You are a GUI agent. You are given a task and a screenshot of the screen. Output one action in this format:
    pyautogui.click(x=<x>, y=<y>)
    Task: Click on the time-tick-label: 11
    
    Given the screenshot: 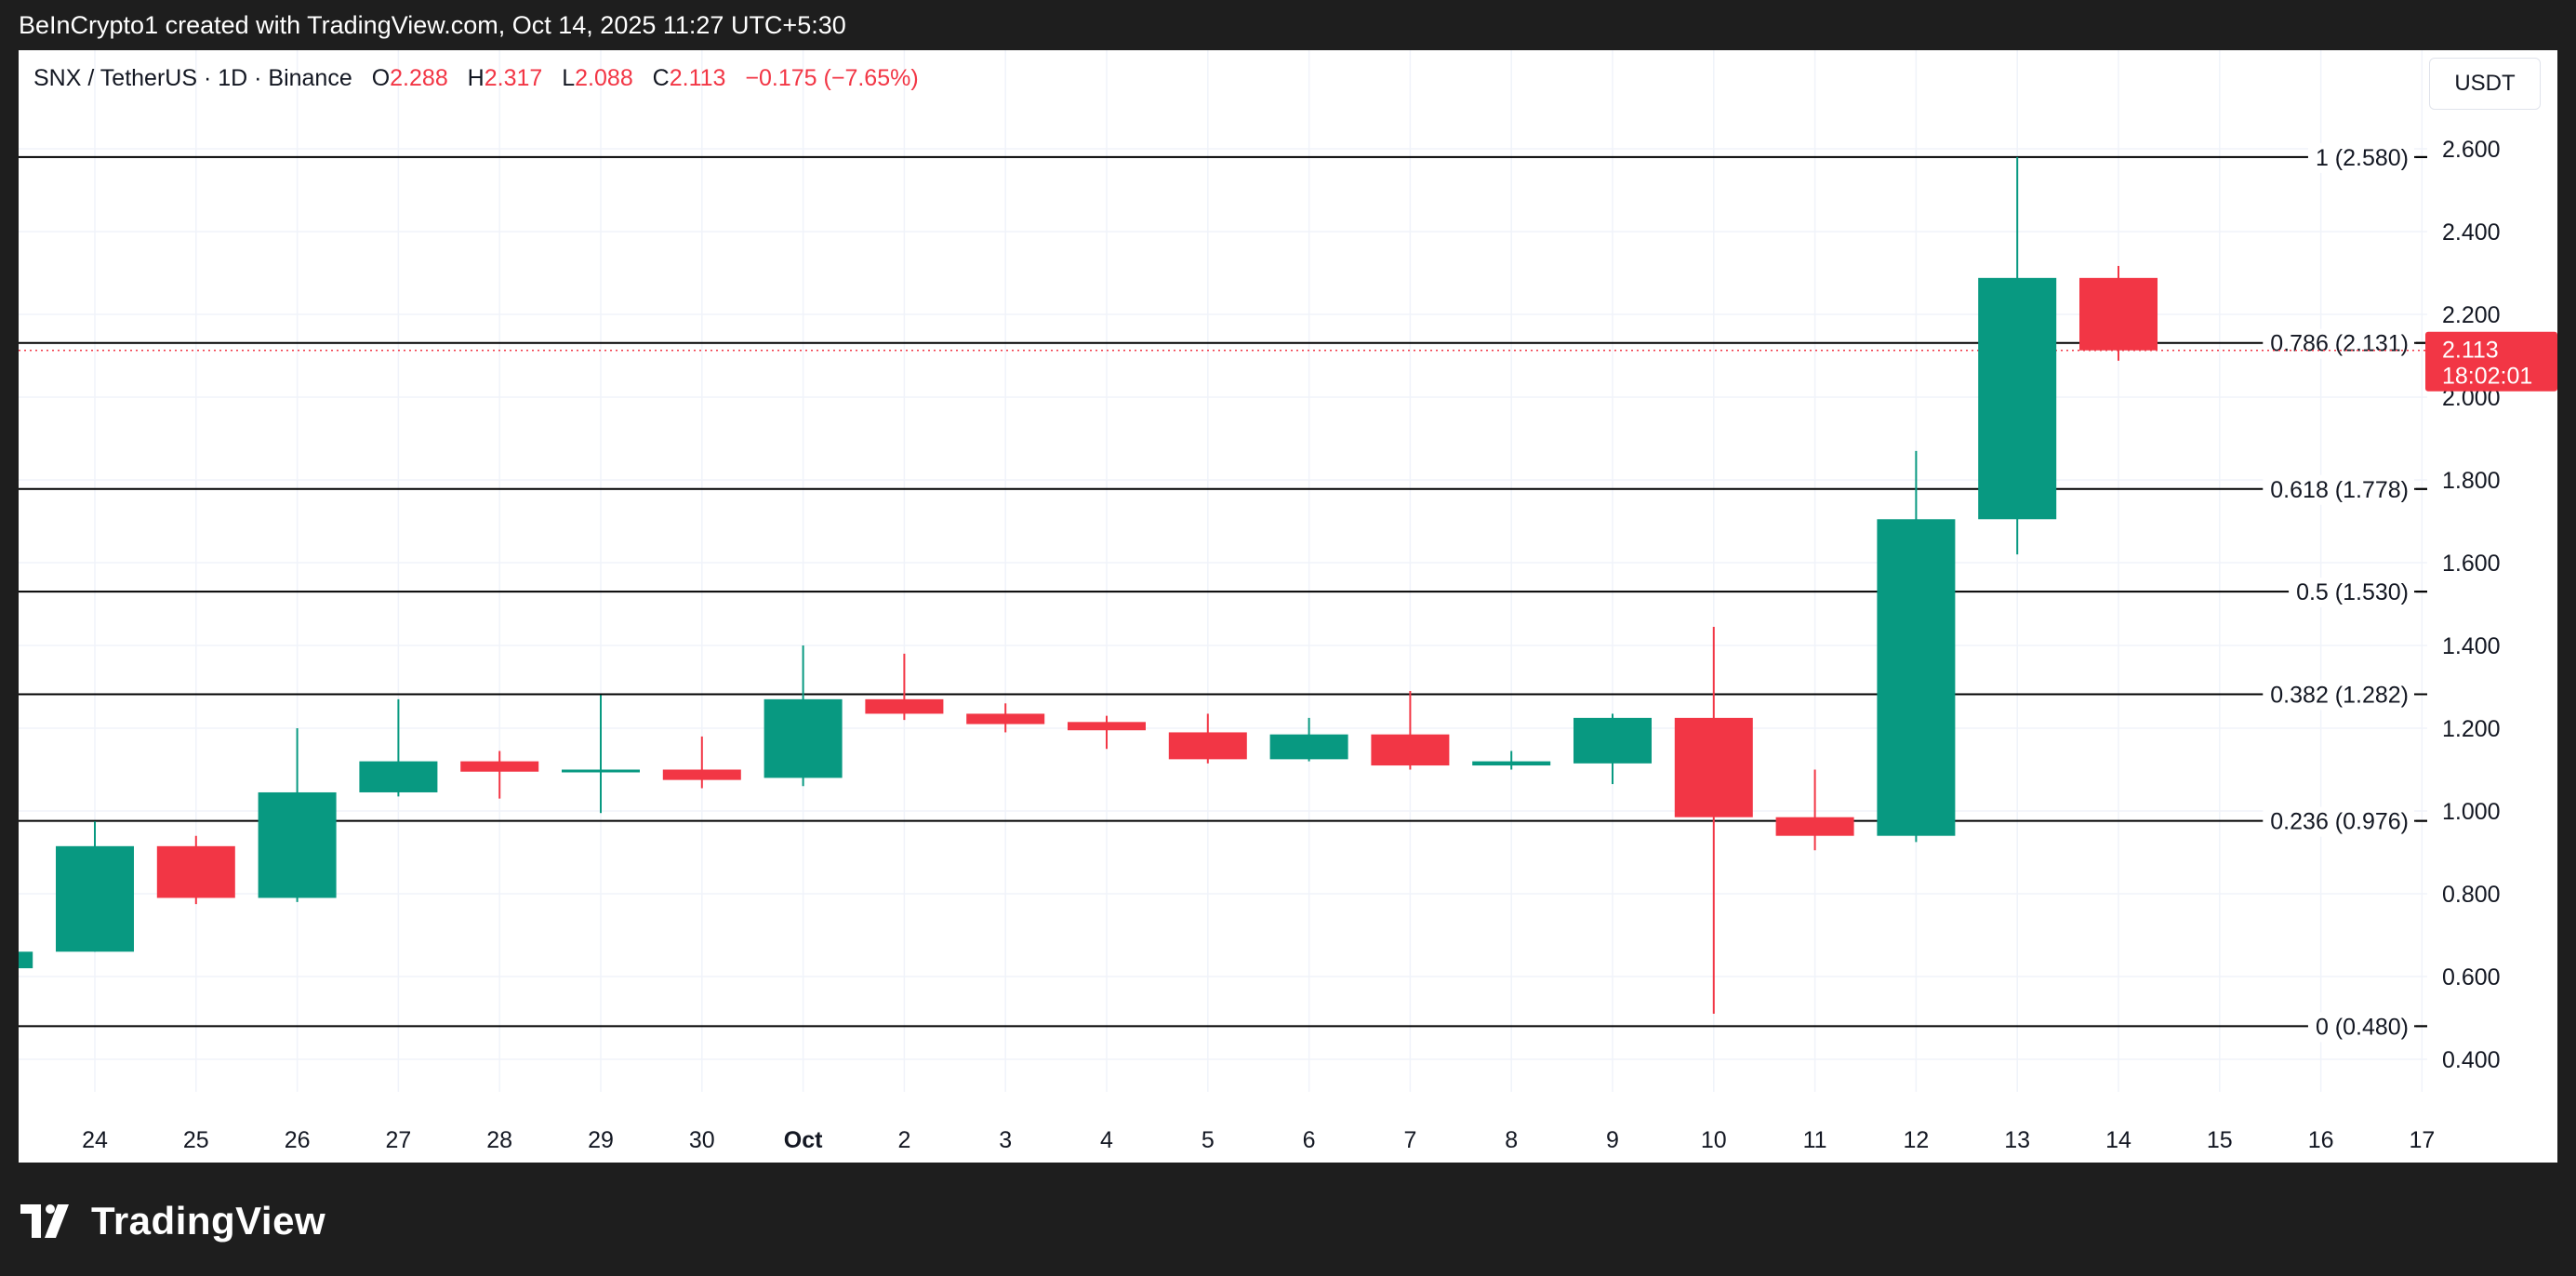 What is the action you would take?
    pyautogui.click(x=1815, y=1140)
    